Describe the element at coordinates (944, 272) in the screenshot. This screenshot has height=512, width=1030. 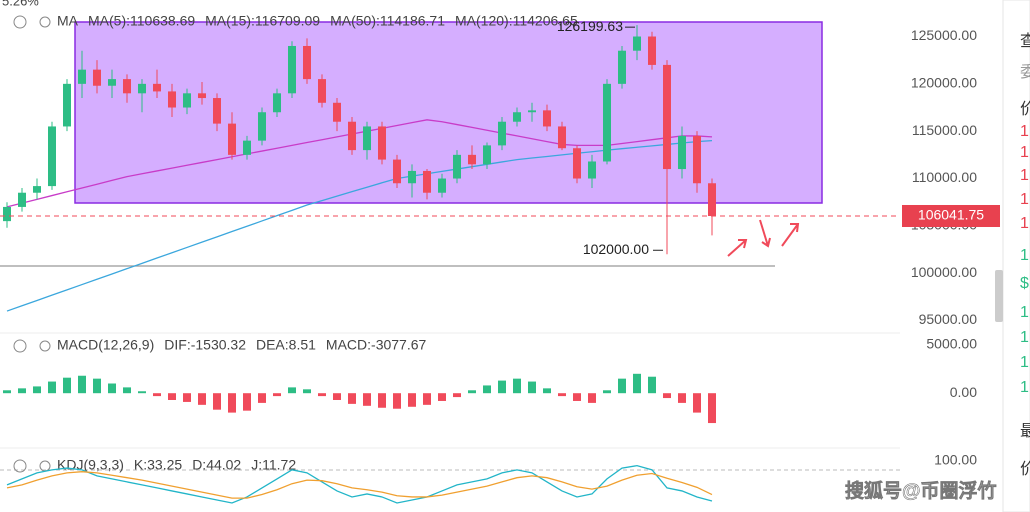
I see `y-tick-label: 100000.00` at that location.